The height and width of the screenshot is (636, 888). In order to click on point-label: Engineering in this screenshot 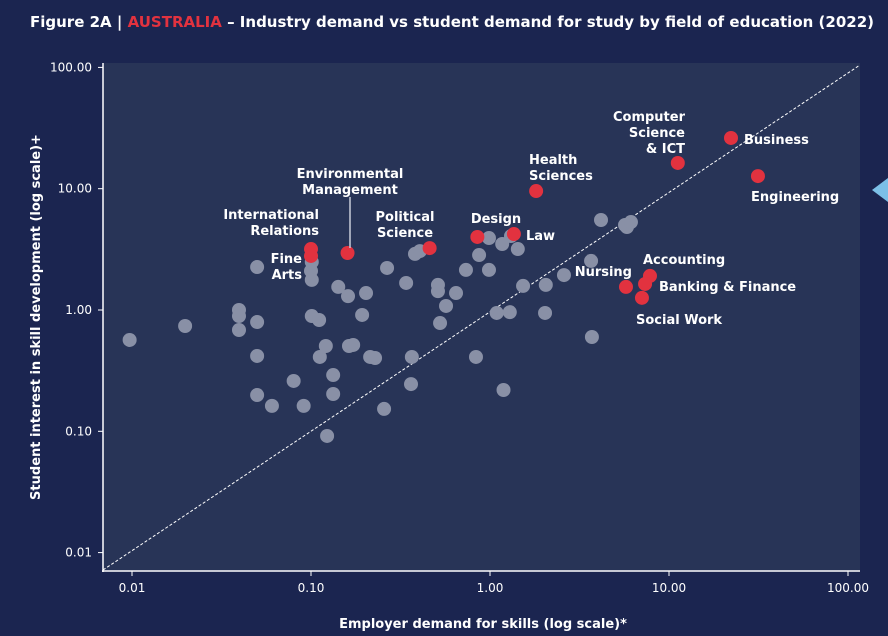, I will do `click(795, 197)`.